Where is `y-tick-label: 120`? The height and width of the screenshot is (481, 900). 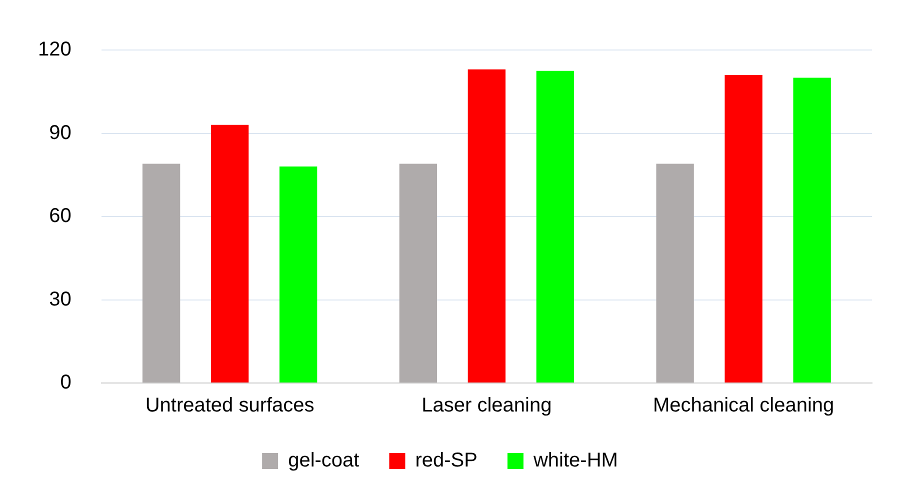 y-tick-label: 120 is located at coordinates (55, 49).